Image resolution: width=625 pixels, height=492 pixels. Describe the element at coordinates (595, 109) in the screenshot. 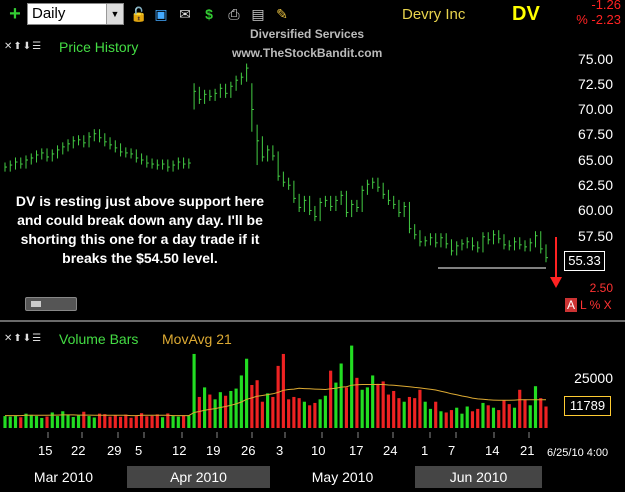

I see `y-tick: 70.00` at that location.